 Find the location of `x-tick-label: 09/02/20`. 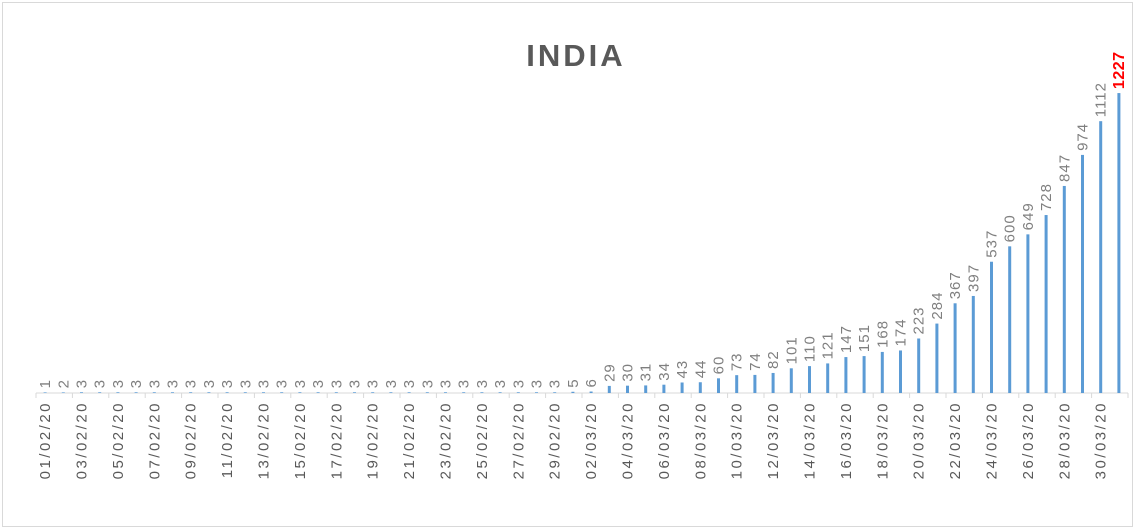

x-tick-label: 09/02/20 is located at coordinates (191, 440).